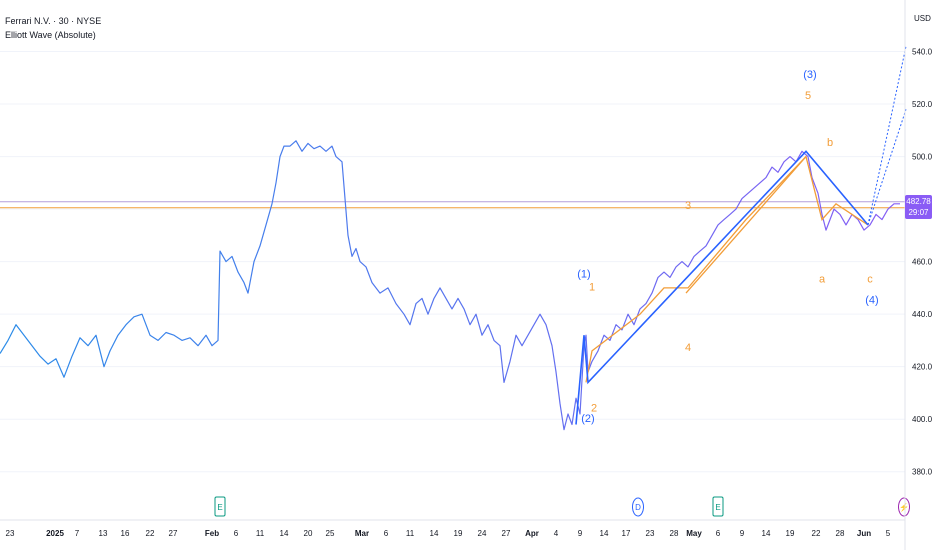 The height and width of the screenshot is (550, 932). I want to click on event-marker-label: ⚡, so click(904, 507).